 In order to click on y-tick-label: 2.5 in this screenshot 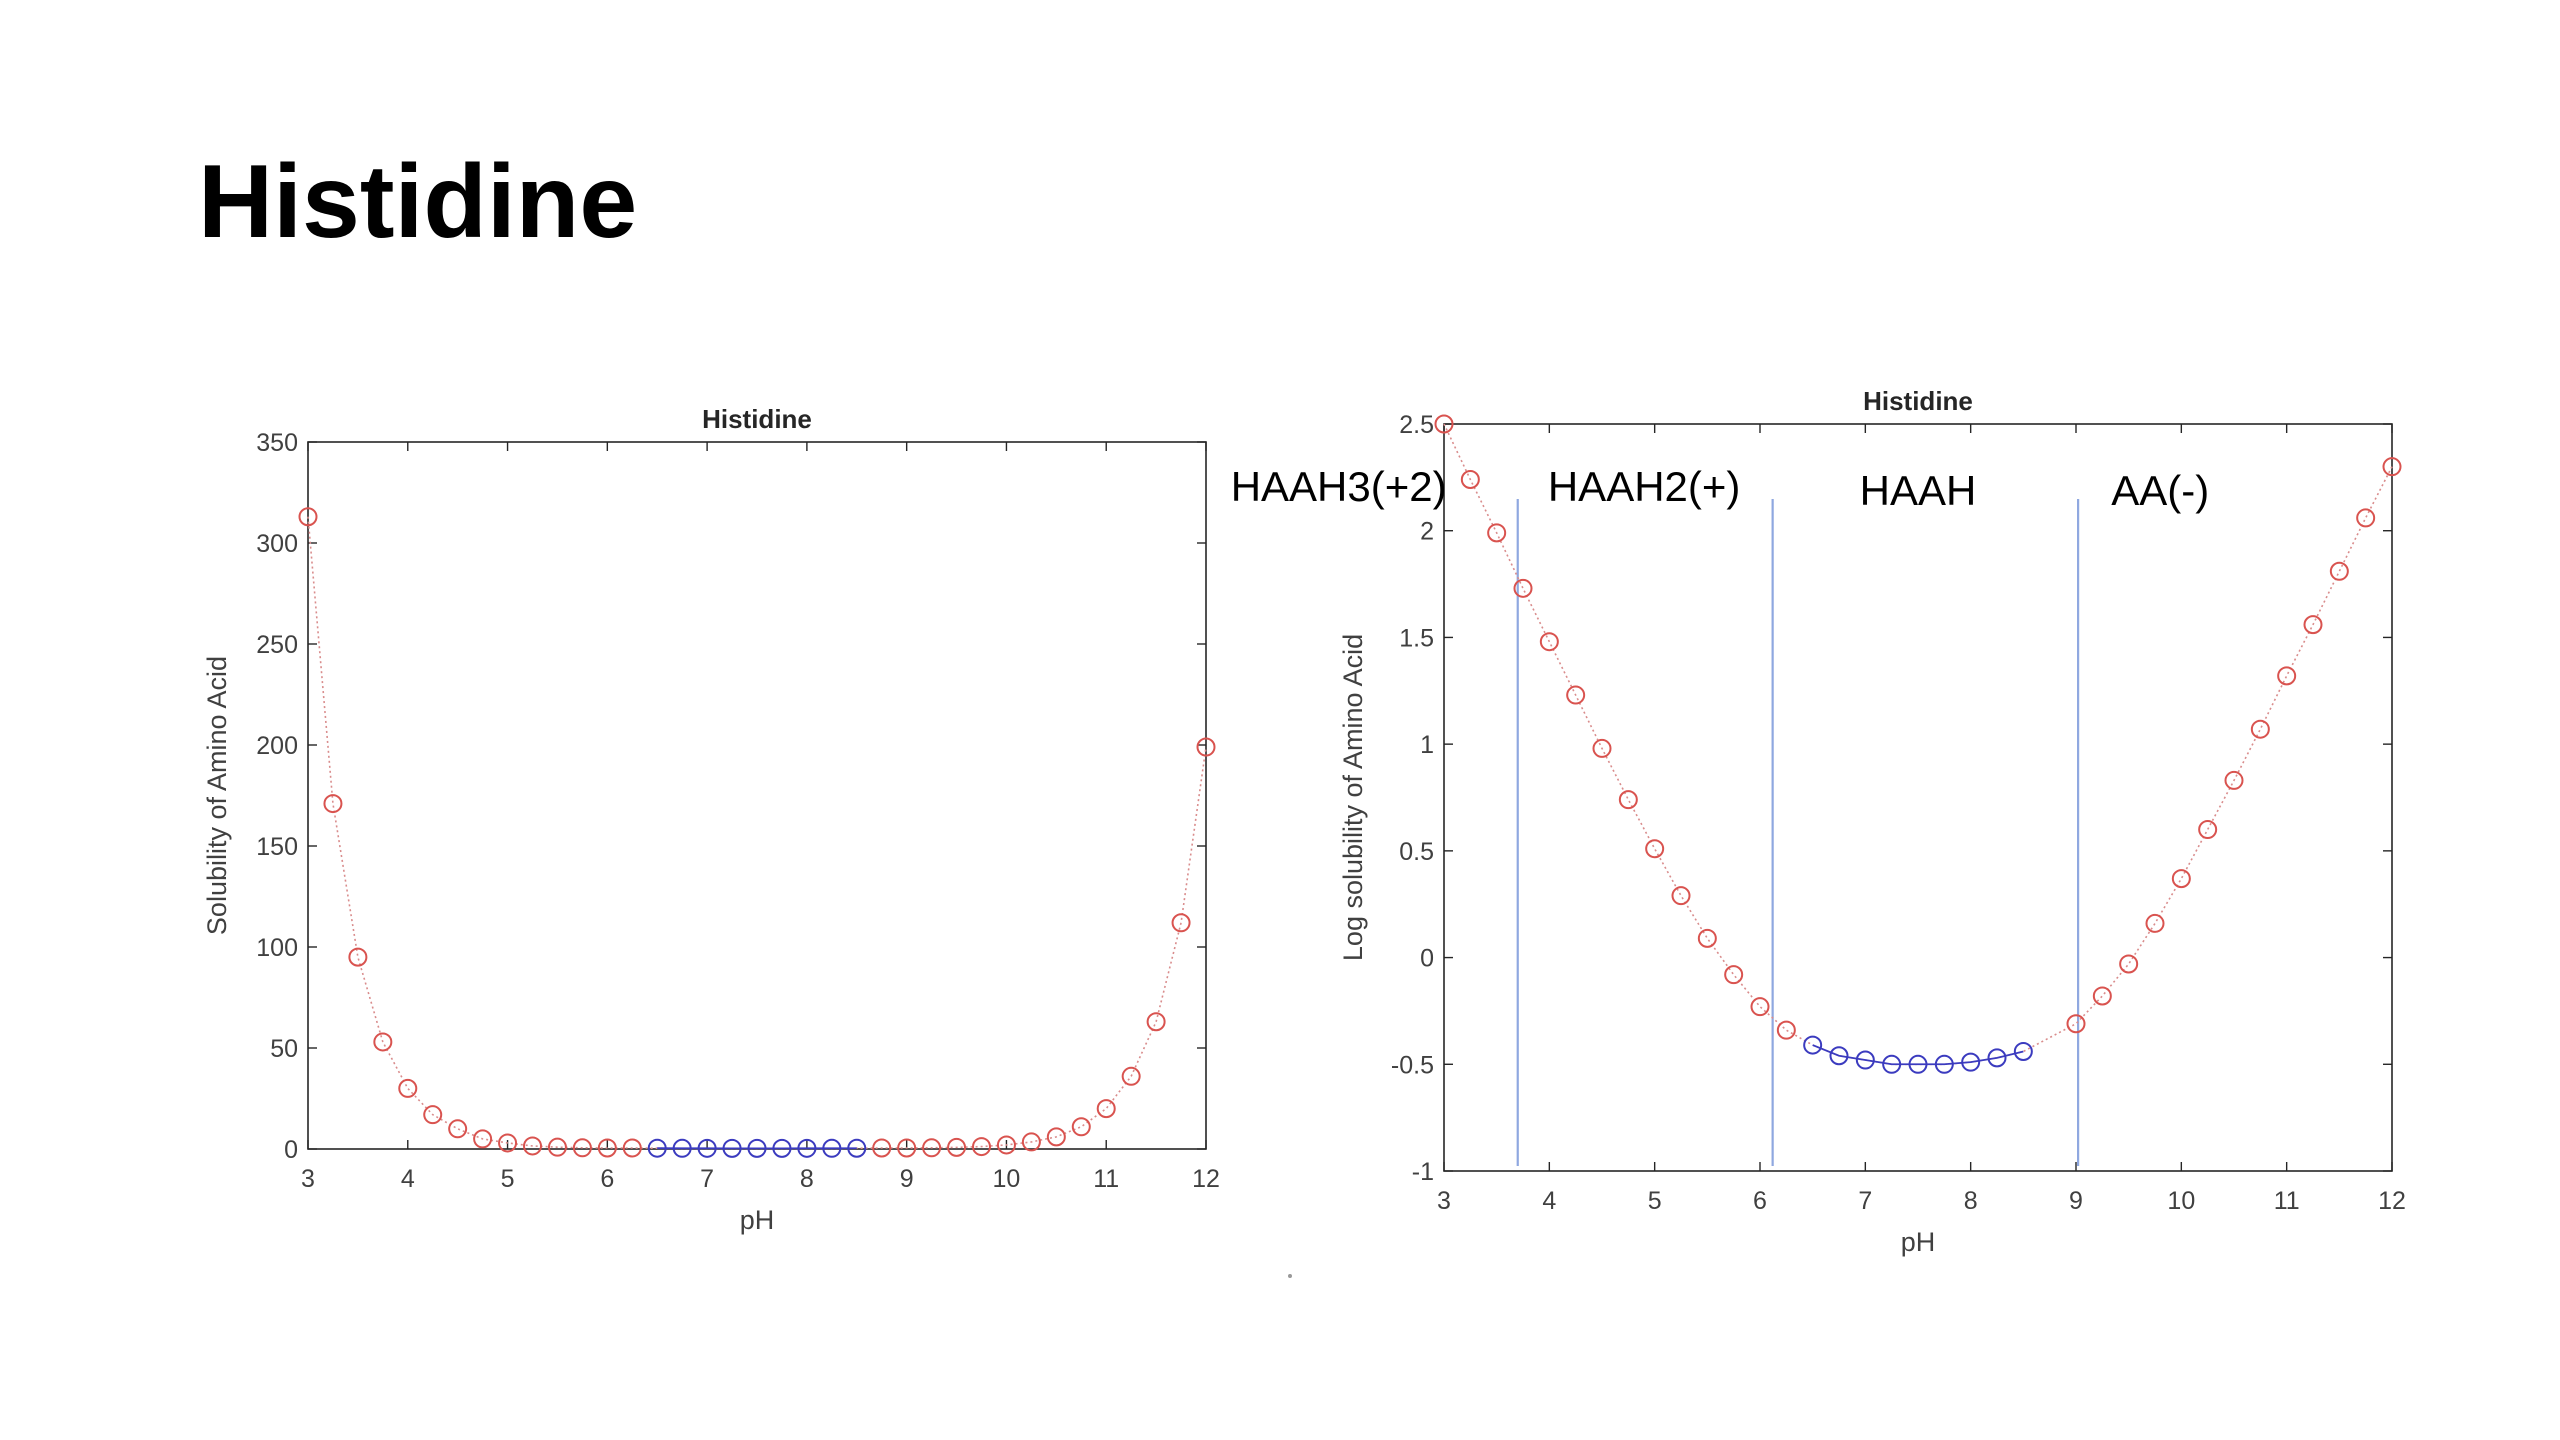, I will do `click(1416, 425)`.